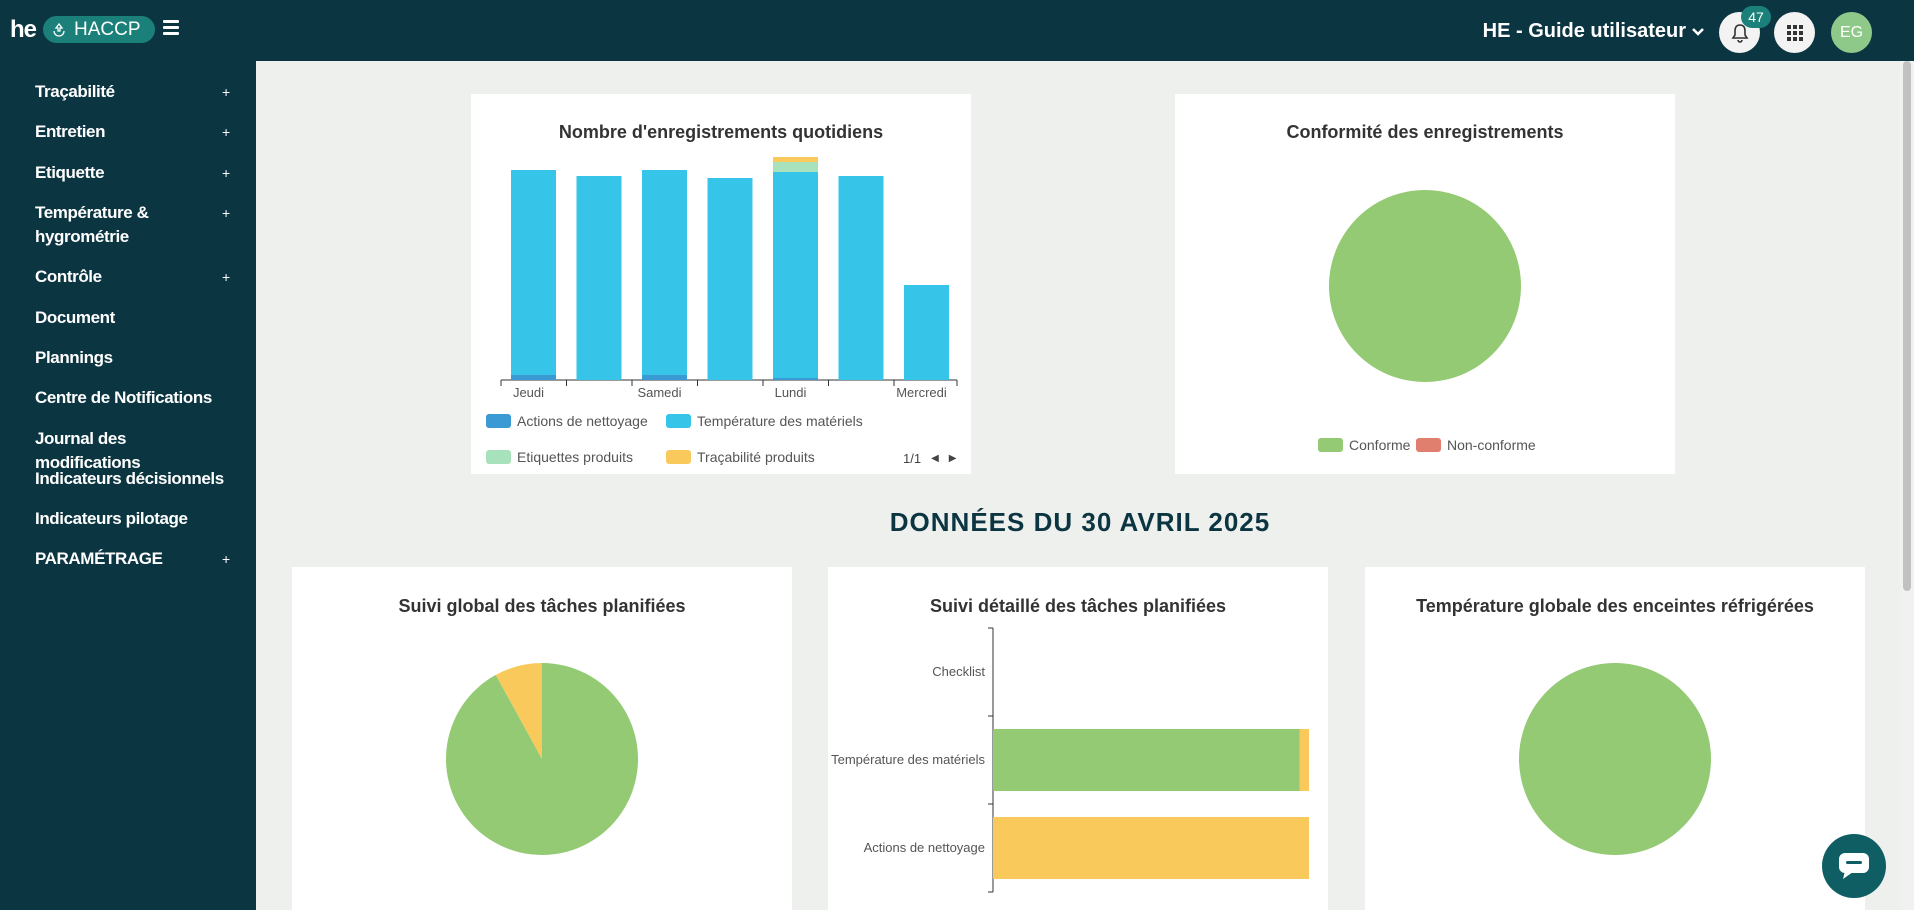 The width and height of the screenshot is (1914, 910). Describe the element at coordinates (929, 458) in the screenshot. I see `legend-pager: 1/1 ◀ ▶` at that location.